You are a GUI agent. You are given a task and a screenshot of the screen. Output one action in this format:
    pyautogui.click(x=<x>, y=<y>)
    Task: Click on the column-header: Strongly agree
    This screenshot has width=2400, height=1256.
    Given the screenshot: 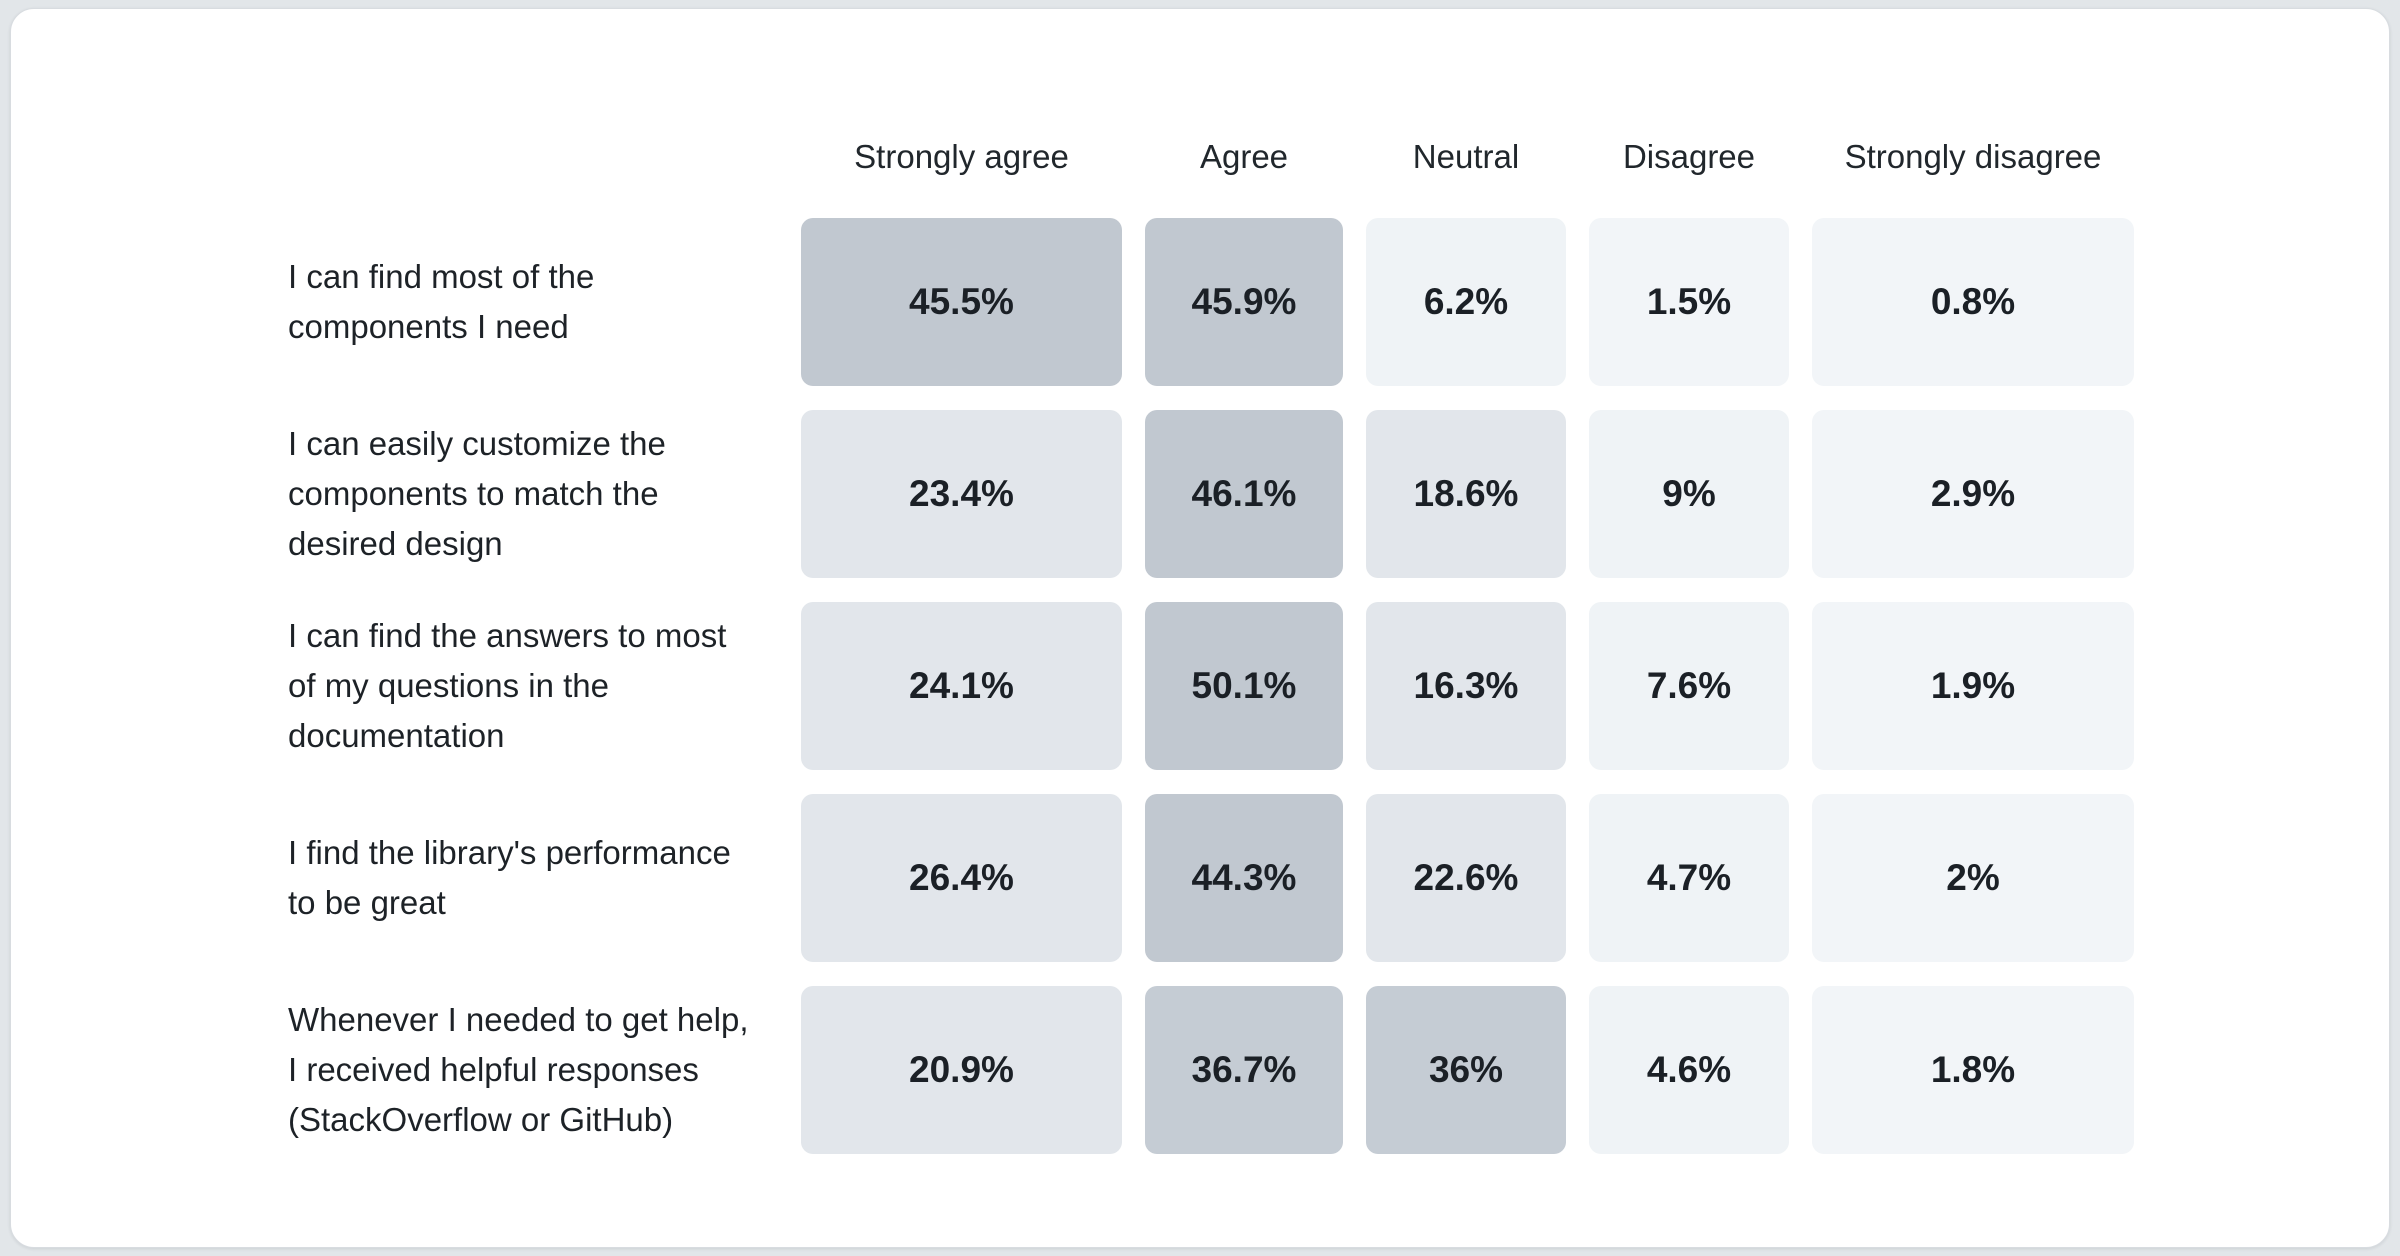 What is the action you would take?
    pyautogui.click(x=961, y=156)
    